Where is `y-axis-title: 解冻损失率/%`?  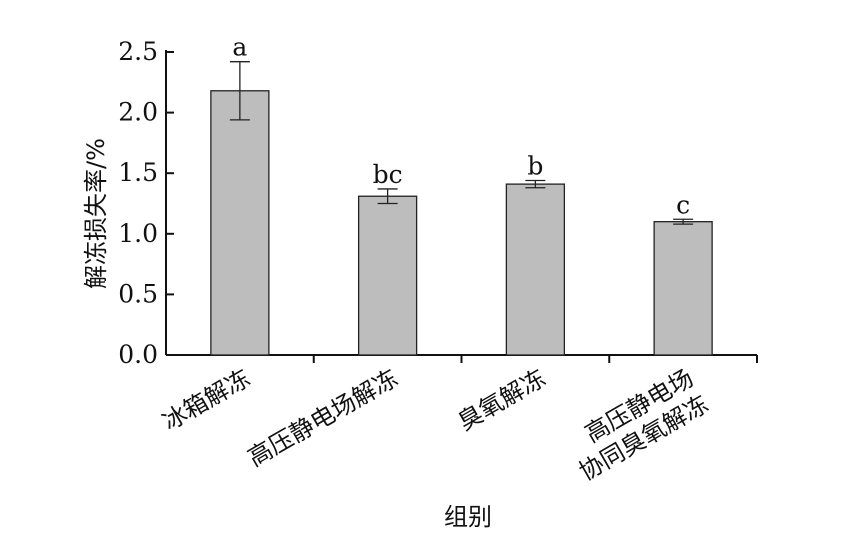 y-axis-title: 解冻损失率/% is located at coordinates (96, 213).